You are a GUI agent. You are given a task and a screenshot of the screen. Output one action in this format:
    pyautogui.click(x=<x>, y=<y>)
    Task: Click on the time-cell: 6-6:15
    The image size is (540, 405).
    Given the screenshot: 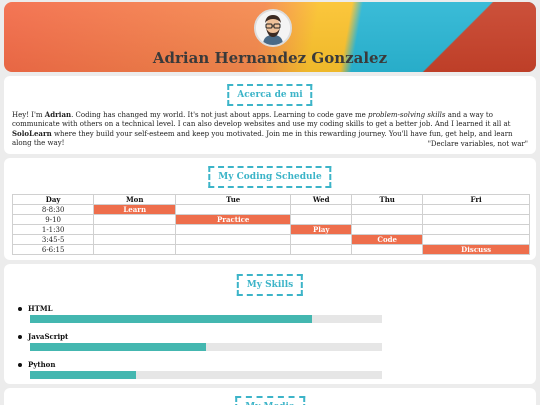 What is the action you would take?
    pyautogui.click(x=53, y=249)
    